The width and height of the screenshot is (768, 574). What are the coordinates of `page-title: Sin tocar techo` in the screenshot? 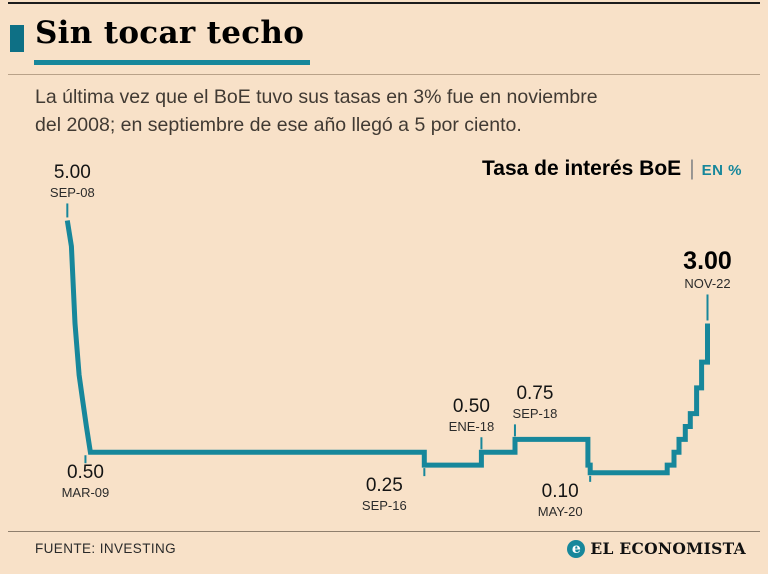 It's located at (172, 40).